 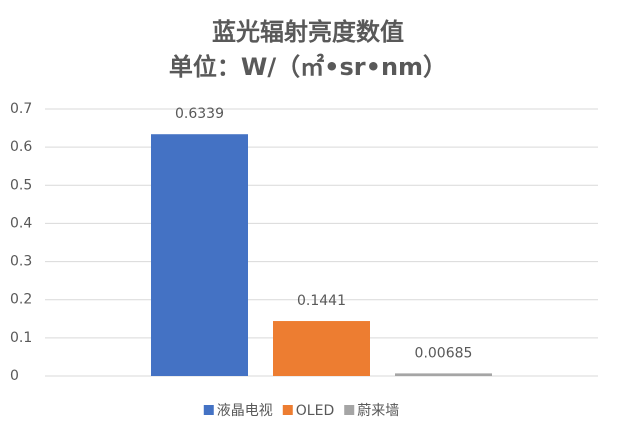 I want to click on y-tick-label: 0, so click(x=14, y=376).